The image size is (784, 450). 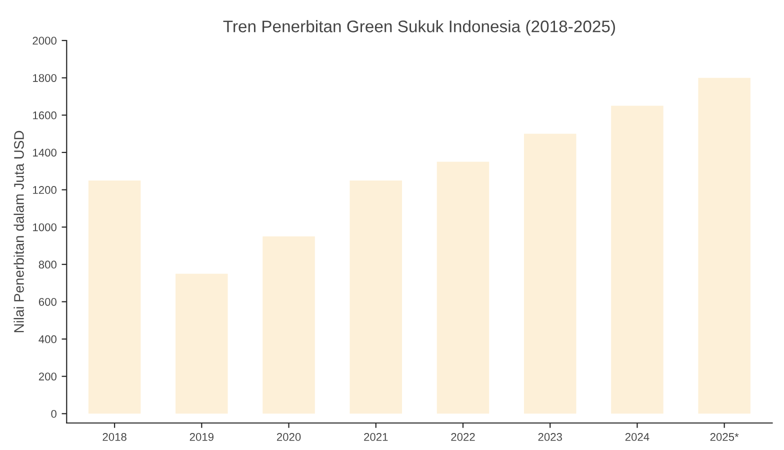 I want to click on y-tick-label: 2000, so click(x=44, y=40).